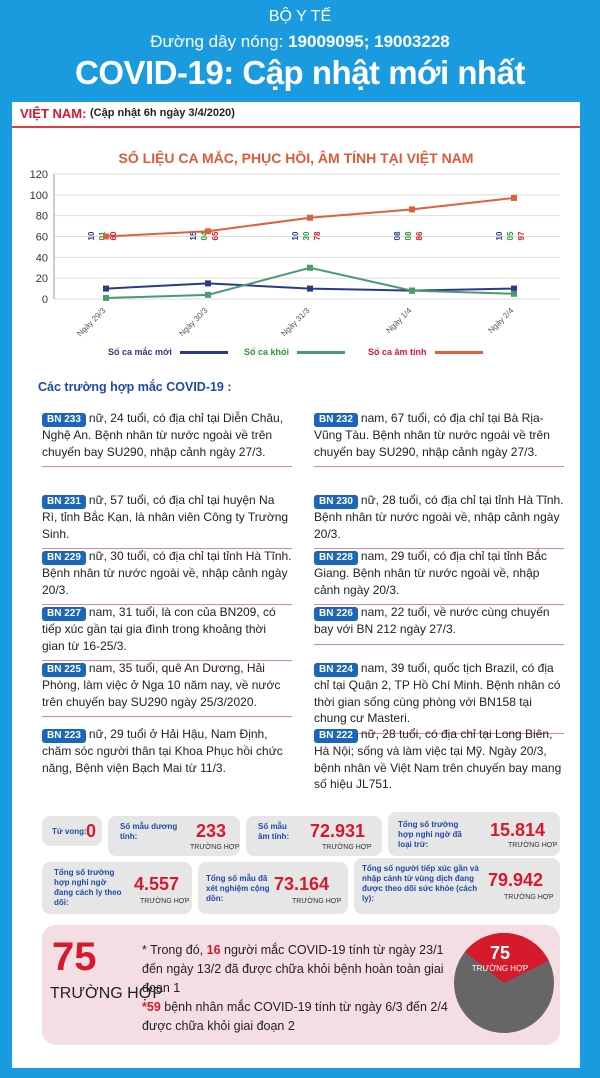  What do you see at coordinates (165, 901) in the screenshot?
I see `stat-isolated-unit: TRƯỜNG HỢP` at bounding box center [165, 901].